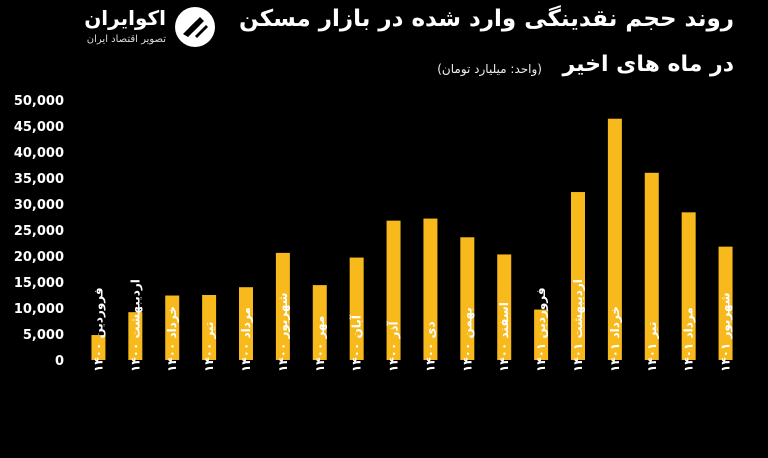 The width and height of the screenshot is (768, 458). Describe the element at coordinates (39, 309) in the screenshot. I see `y-tick-label: 10,000` at that location.